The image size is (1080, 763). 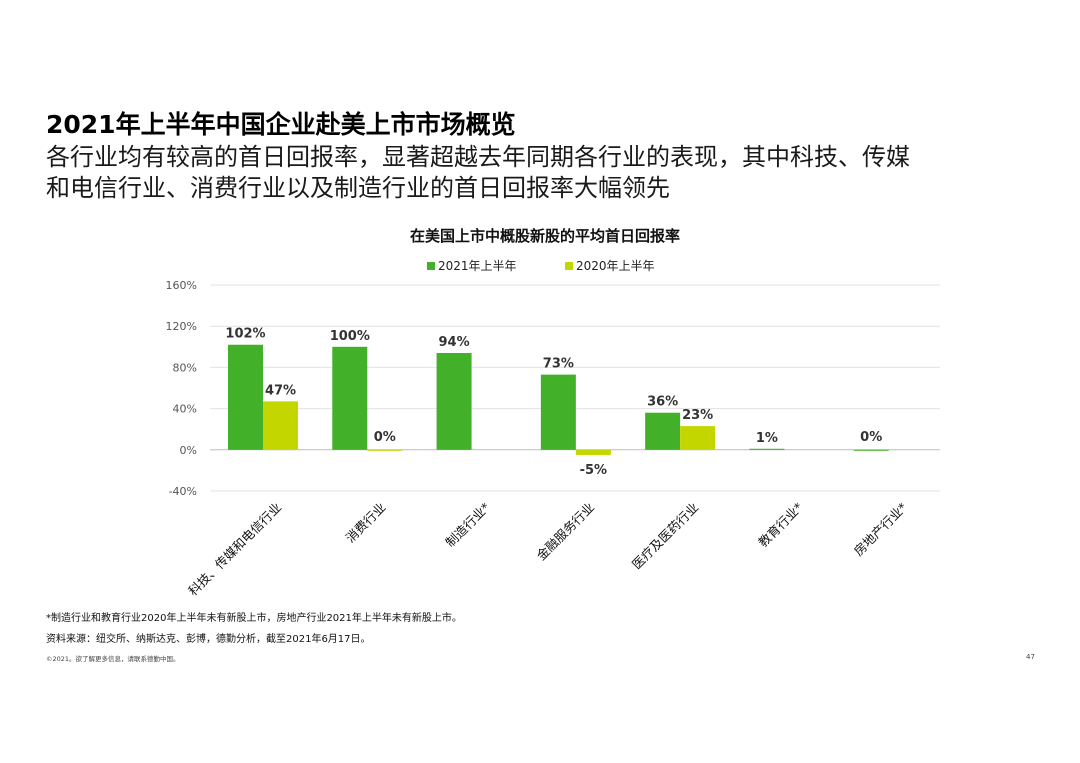 I want to click on data-label: -5%, so click(x=593, y=470).